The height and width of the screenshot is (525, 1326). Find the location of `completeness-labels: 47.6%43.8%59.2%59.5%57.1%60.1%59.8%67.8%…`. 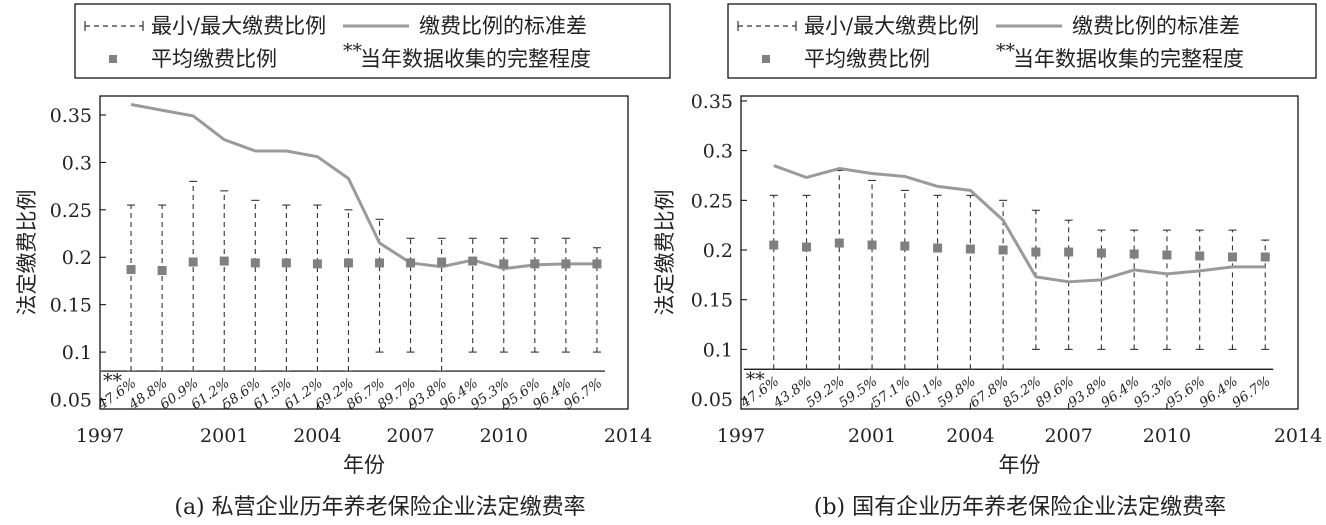

completeness-labels: 47.6%43.8%59.2%59.5%57.1%60.1%59.8%67.8%… is located at coordinates (1005, 392).